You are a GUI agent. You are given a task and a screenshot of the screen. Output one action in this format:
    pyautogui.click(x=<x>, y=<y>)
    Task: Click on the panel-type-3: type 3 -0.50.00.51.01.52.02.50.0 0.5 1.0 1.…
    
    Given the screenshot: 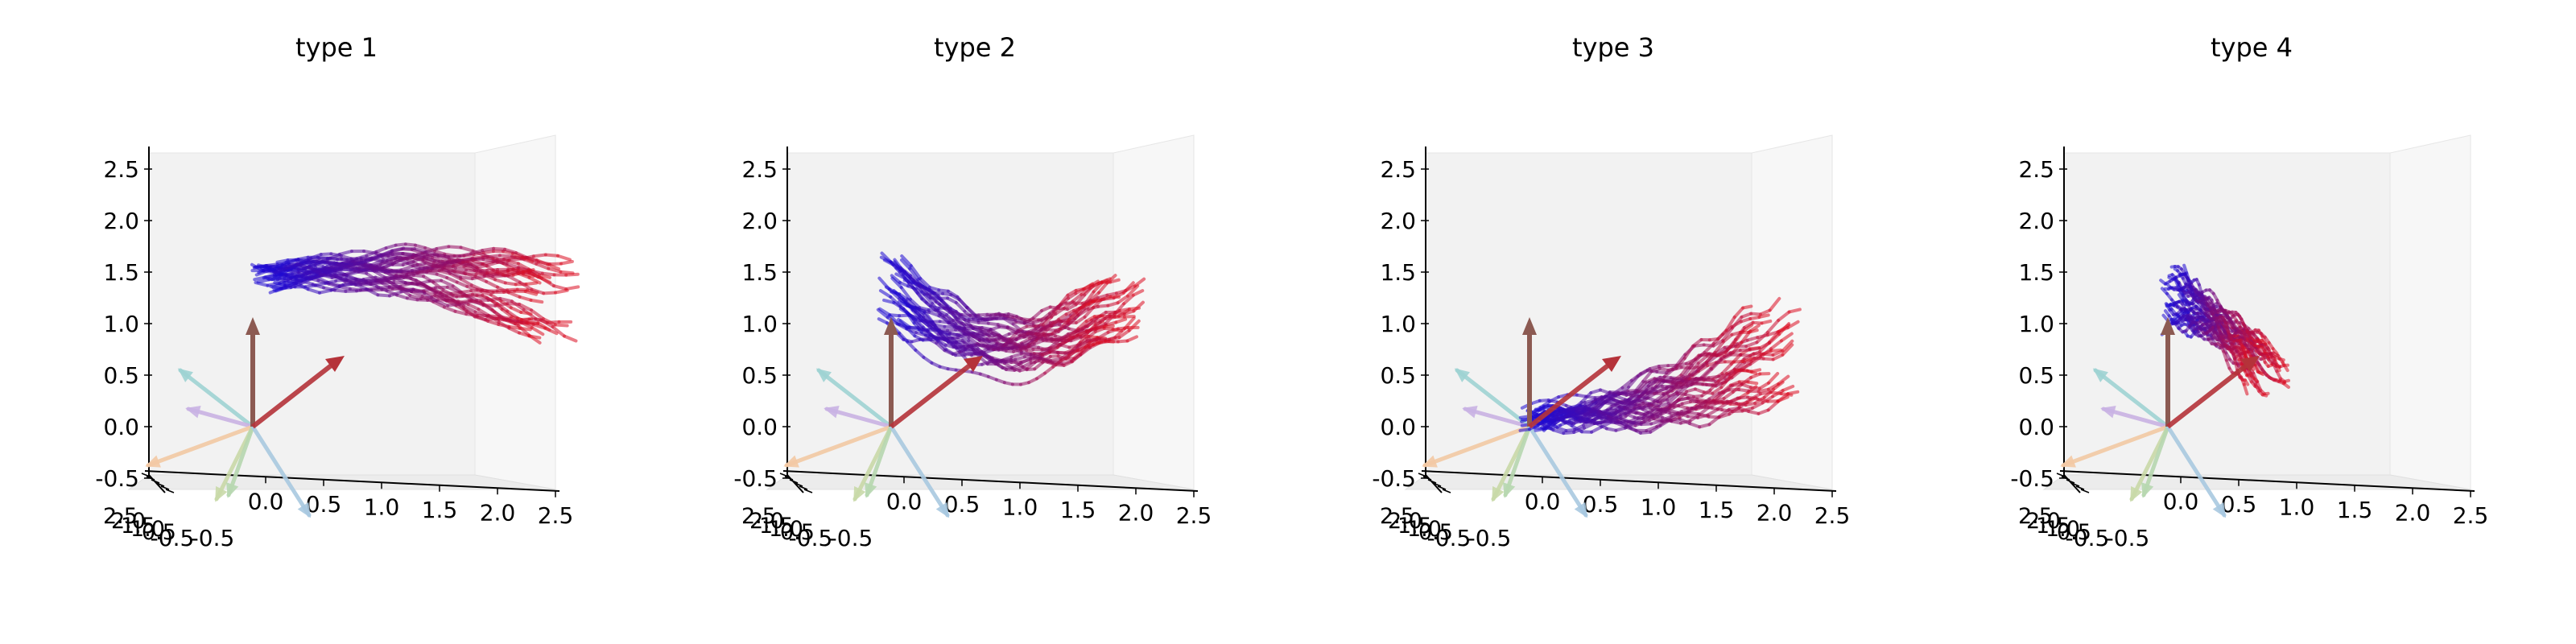 What is the action you would take?
    pyautogui.click(x=1611, y=291)
    